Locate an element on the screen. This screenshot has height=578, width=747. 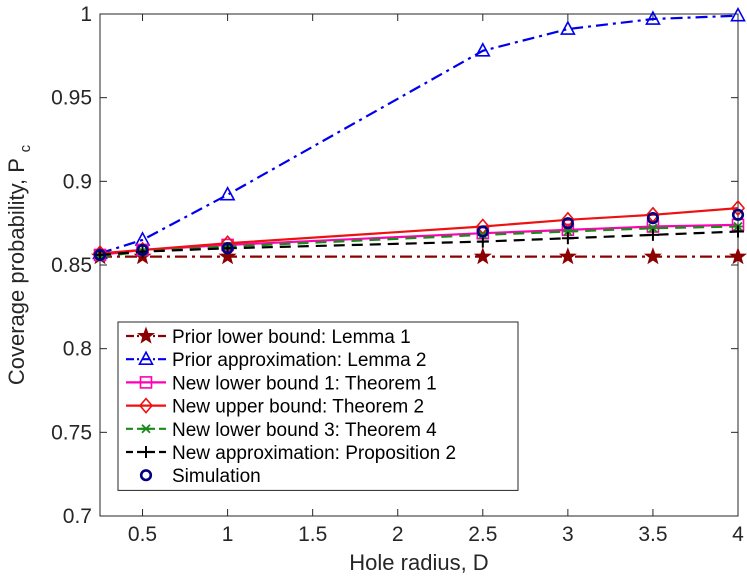
legend-label: New upper bound: Theorem 2 is located at coordinates (298, 407).